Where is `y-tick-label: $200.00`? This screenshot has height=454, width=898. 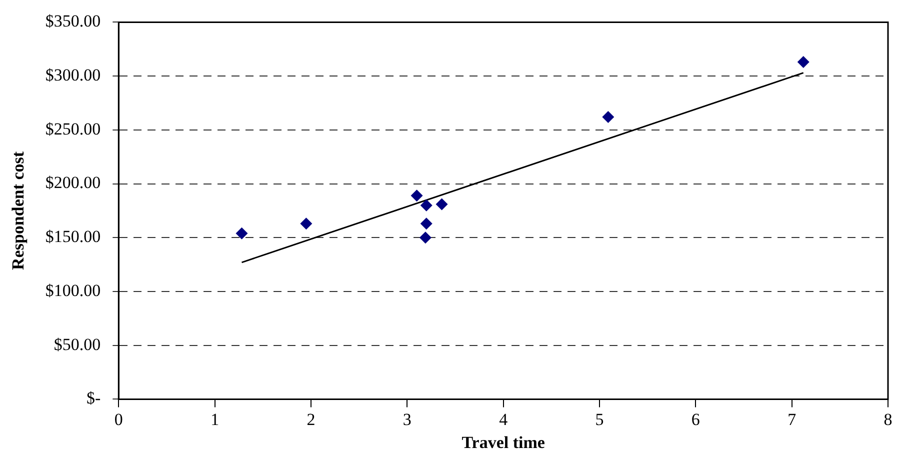 y-tick-label: $200.00 is located at coordinates (73, 182).